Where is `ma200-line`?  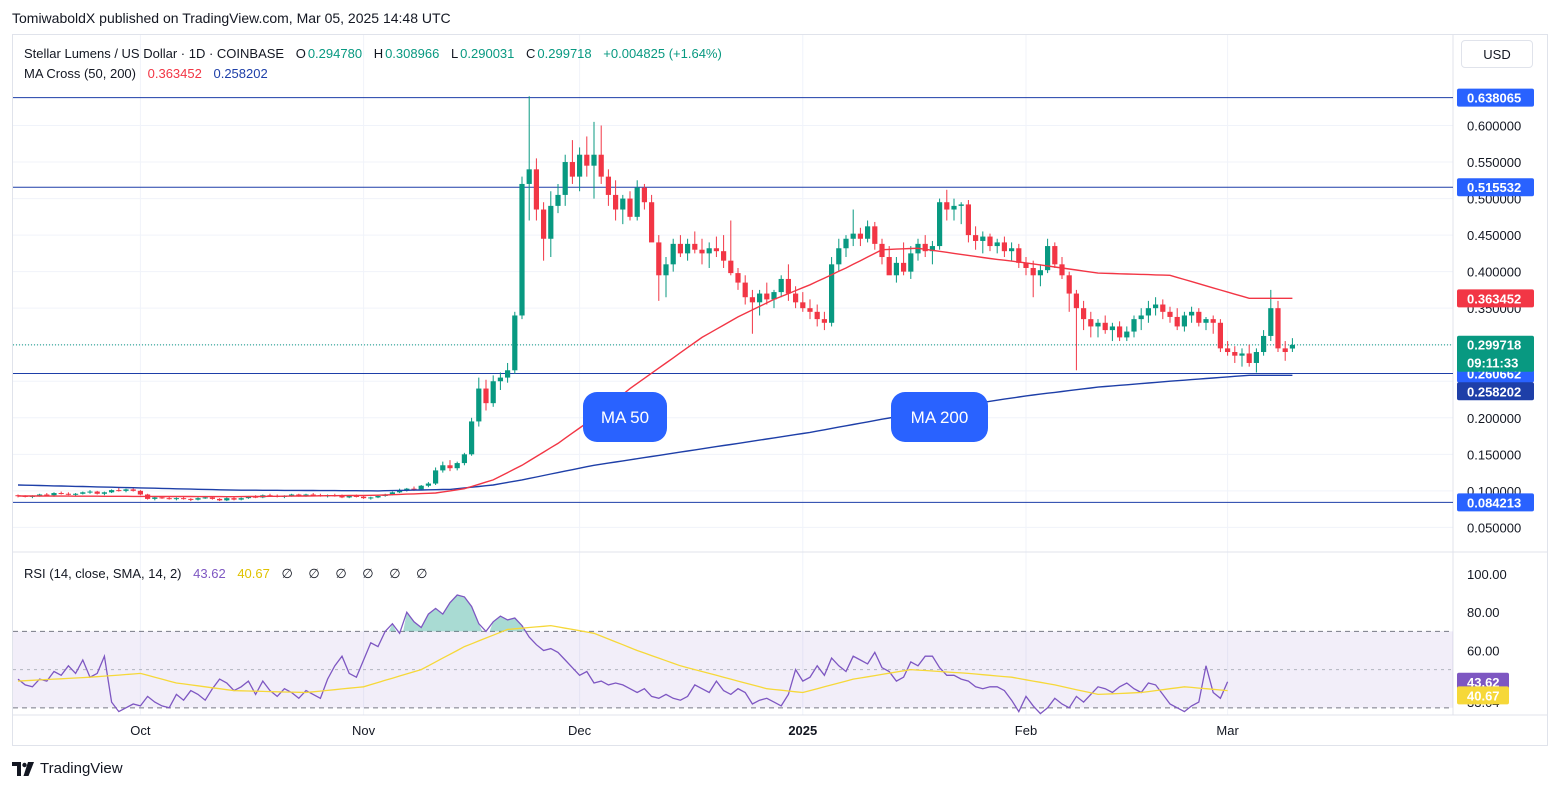 ma200-line is located at coordinates (655, 433).